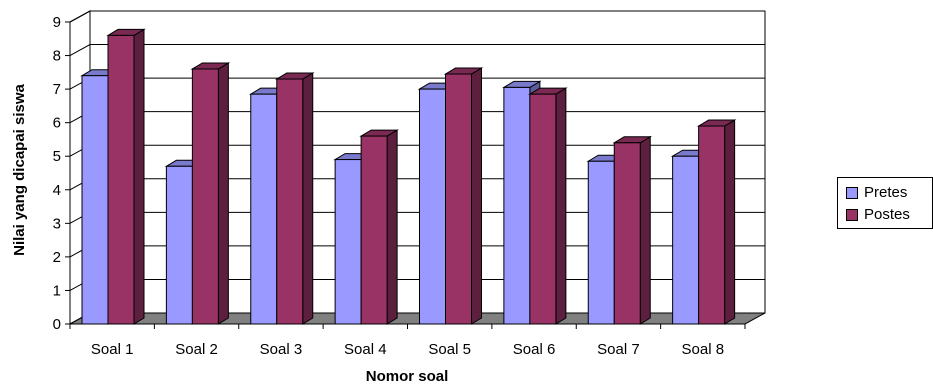 This screenshot has width=933, height=385. What do you see at coordinates (852, 215) in the screenshot?
I see `legend-swatch-postes` at bounding box center [852, 215].